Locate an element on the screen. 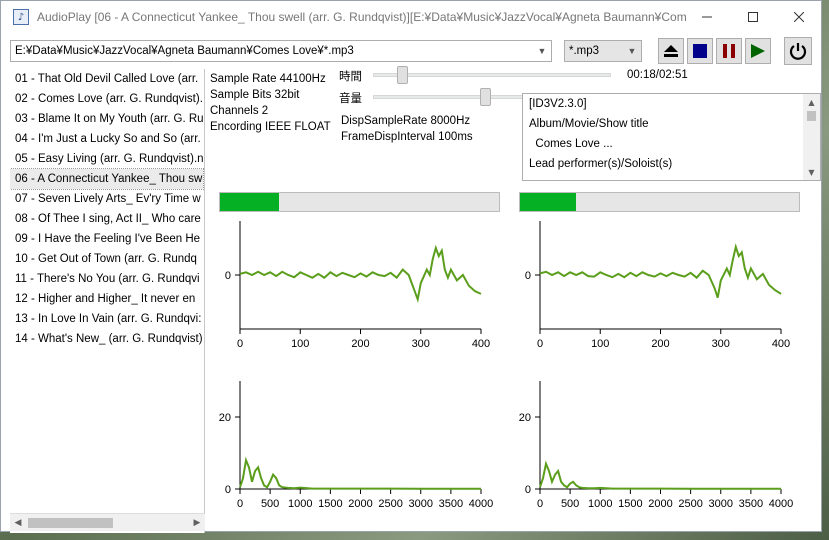  time-readout: 00:18/02:51 is located at coordinates (657, 75).